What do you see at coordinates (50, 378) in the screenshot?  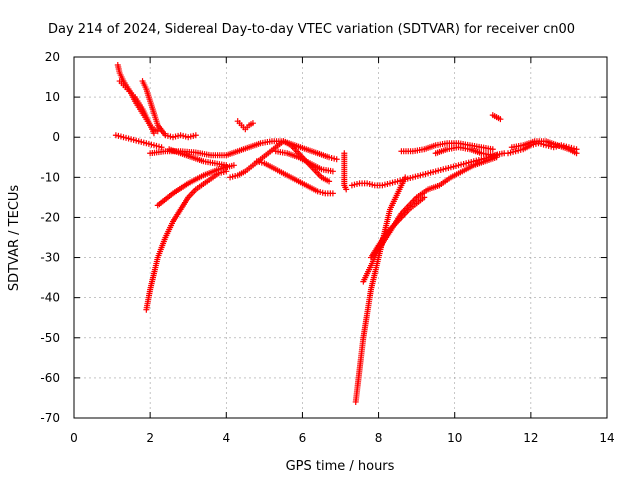 I see `y-tick-label: -60` at bounding box center [50, 378].